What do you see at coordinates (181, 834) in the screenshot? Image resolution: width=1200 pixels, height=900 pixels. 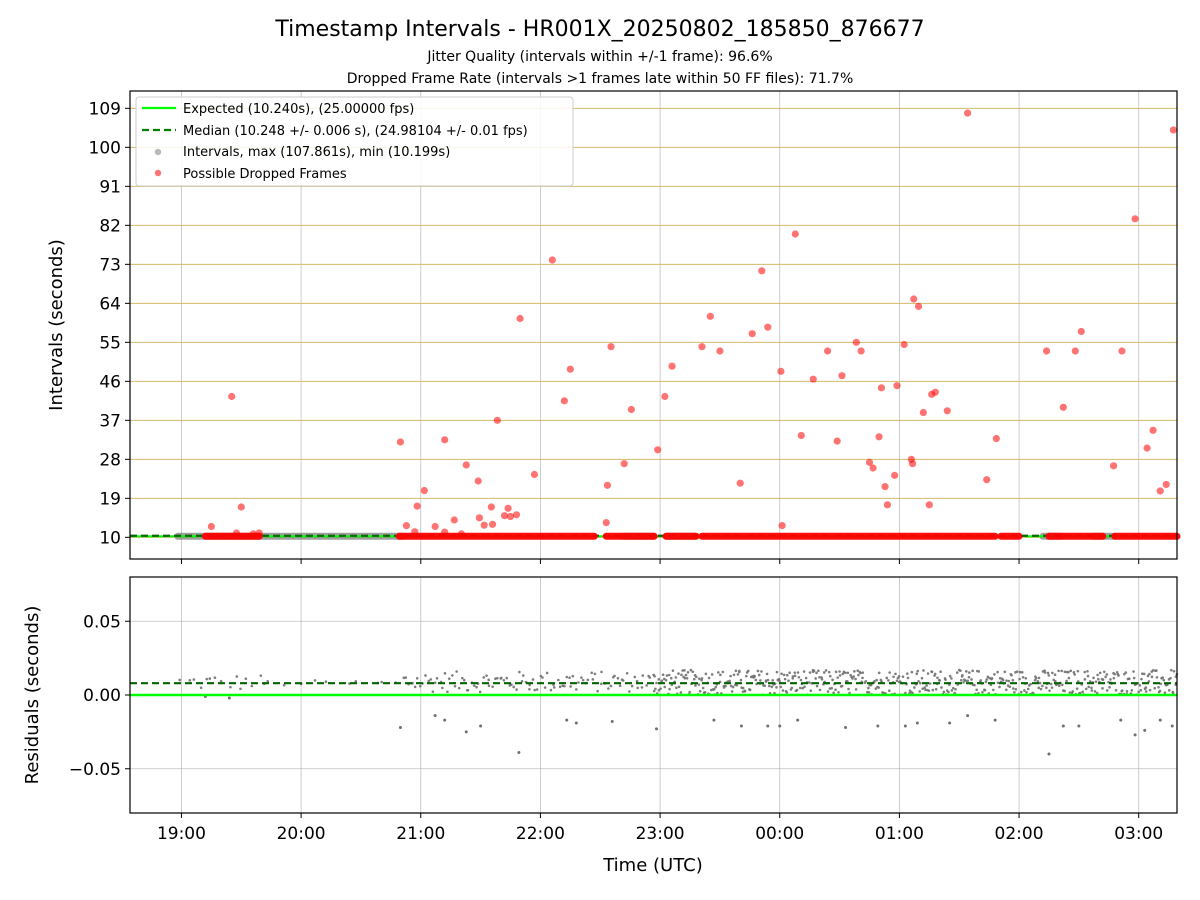 I see `x-tick-label: 19:00` at bounding box center [181, 834].